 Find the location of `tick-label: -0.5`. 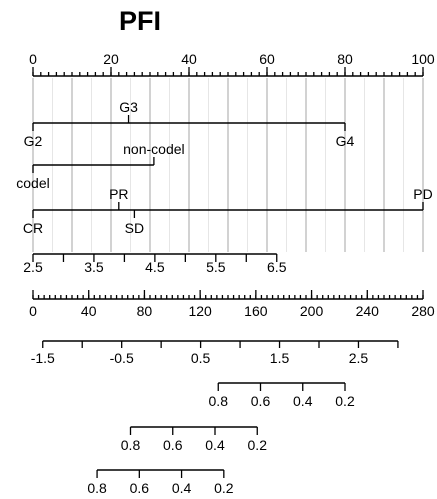

tick-label: -0.5 is located at coordinates (122, 358).